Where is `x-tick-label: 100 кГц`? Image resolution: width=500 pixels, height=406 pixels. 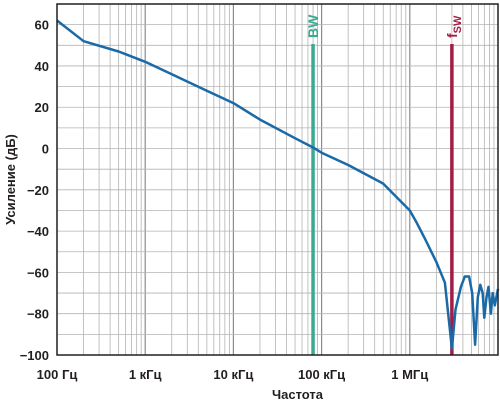
x-tick-label: 100 кГц is located at coordinates (321, 374).